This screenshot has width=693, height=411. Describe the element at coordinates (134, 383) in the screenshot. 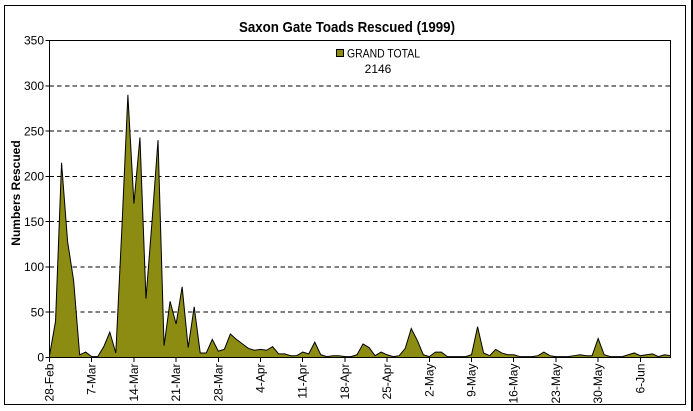

I see `svg-text: 14-Mar` at that location.